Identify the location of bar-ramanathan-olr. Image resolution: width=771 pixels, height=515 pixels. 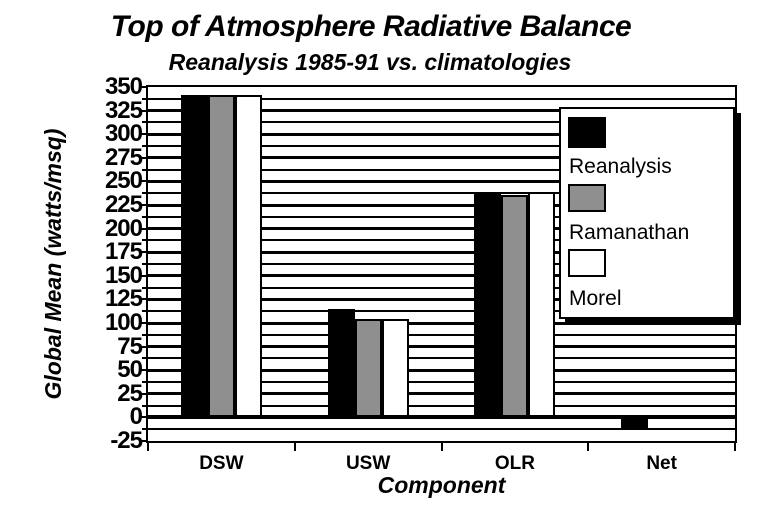
(515, 306).